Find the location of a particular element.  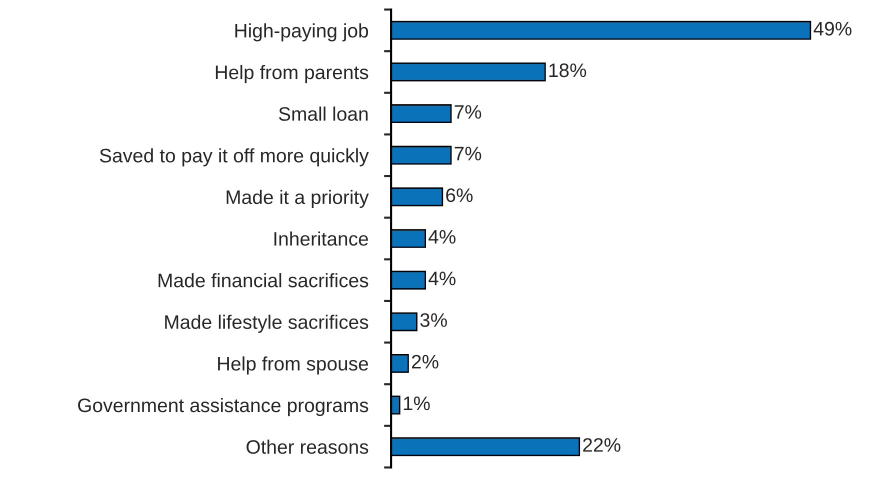

y-tick-label: Help from spouse is located at coordinates (293, 365).